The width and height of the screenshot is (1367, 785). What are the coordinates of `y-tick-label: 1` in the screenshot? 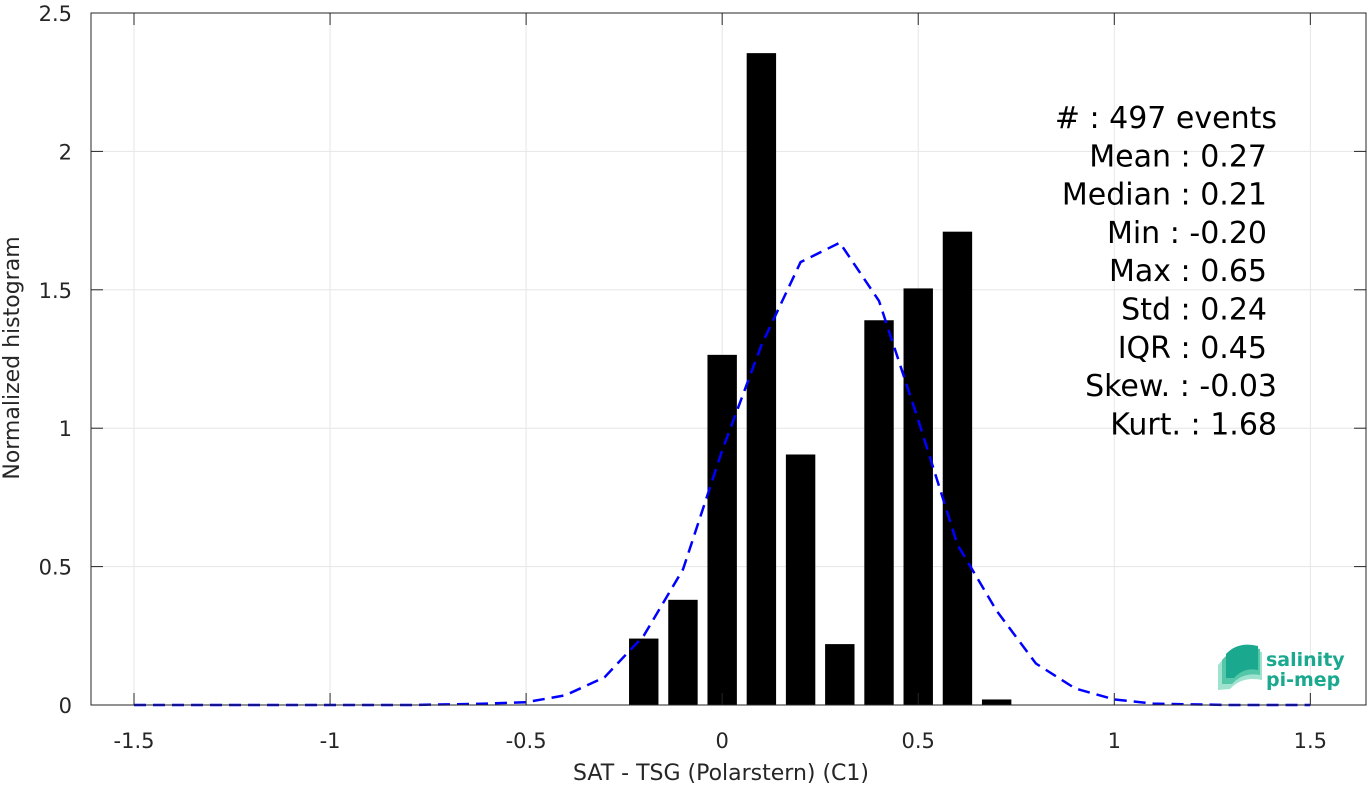 It's located at (65, 429).